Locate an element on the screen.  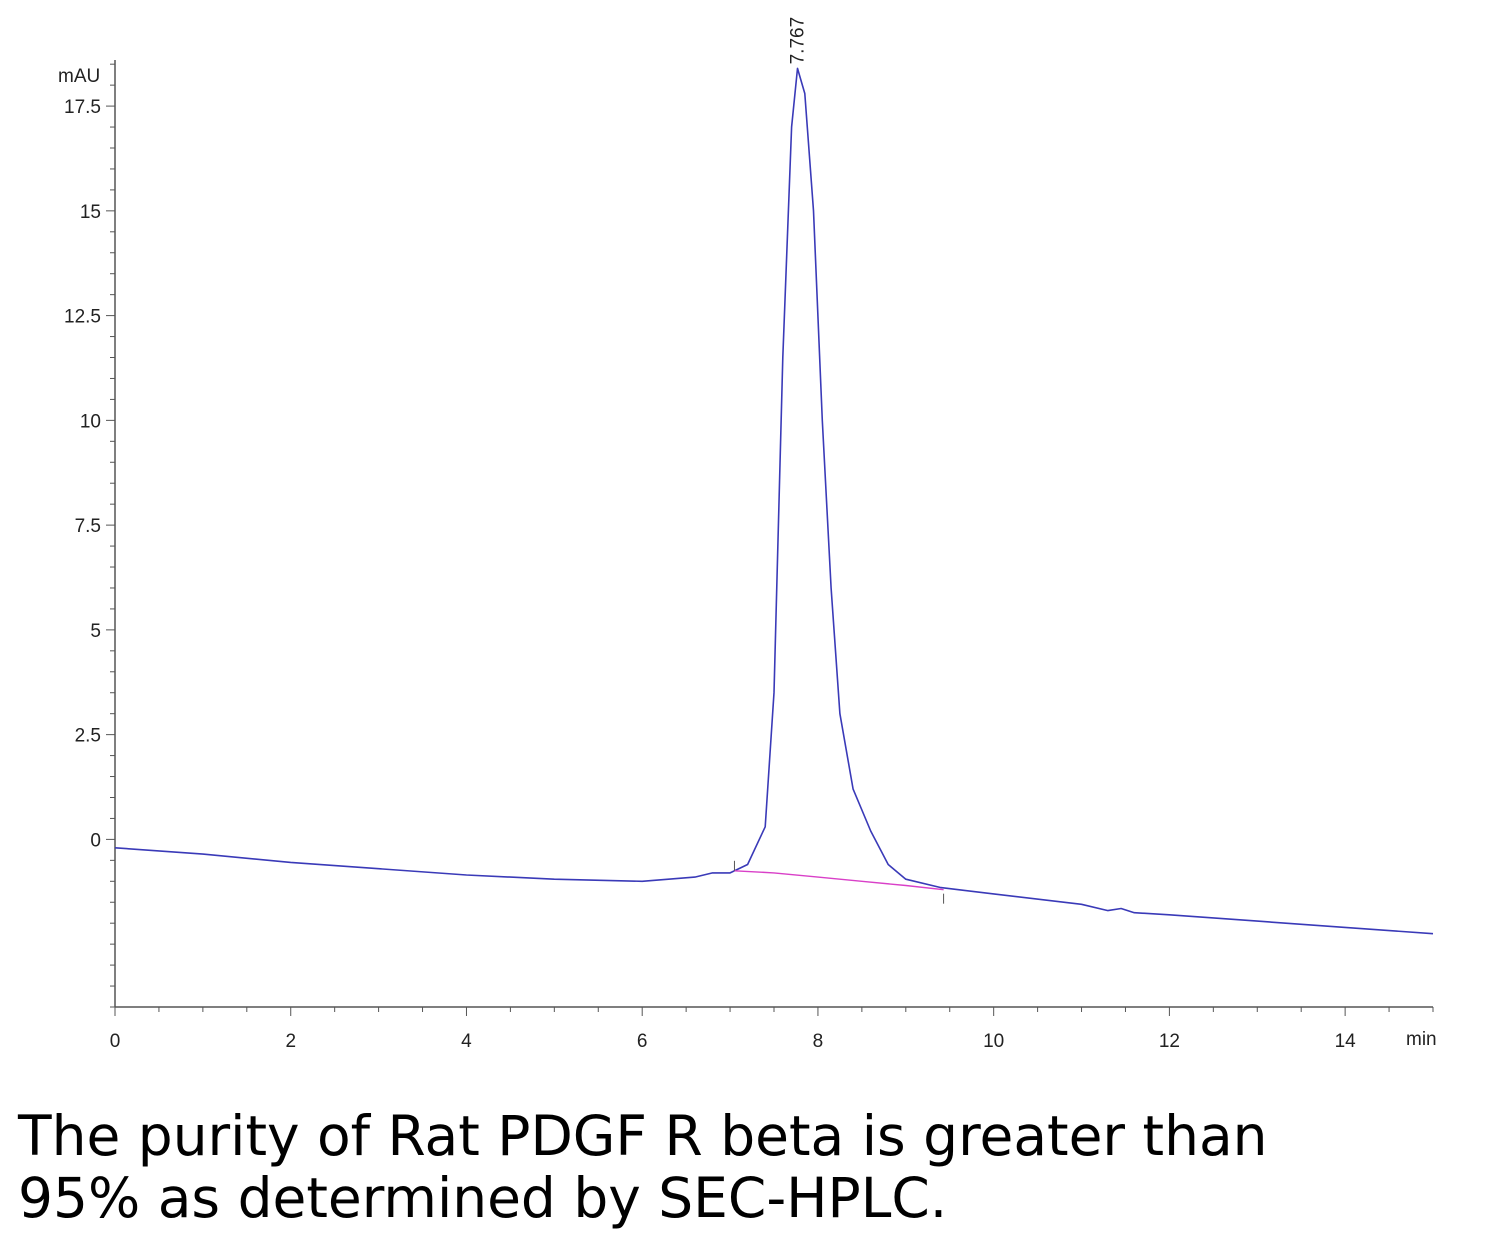
x-tick-label: 10 is located at coordinates (993, 1041).